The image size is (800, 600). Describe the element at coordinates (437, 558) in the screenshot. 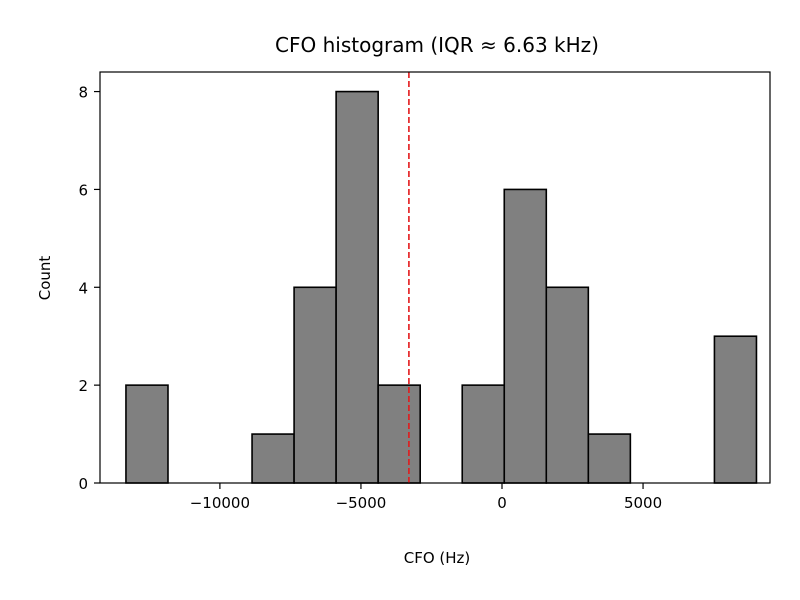

I see `x-axis-label: CFO (Hz)` at that location.